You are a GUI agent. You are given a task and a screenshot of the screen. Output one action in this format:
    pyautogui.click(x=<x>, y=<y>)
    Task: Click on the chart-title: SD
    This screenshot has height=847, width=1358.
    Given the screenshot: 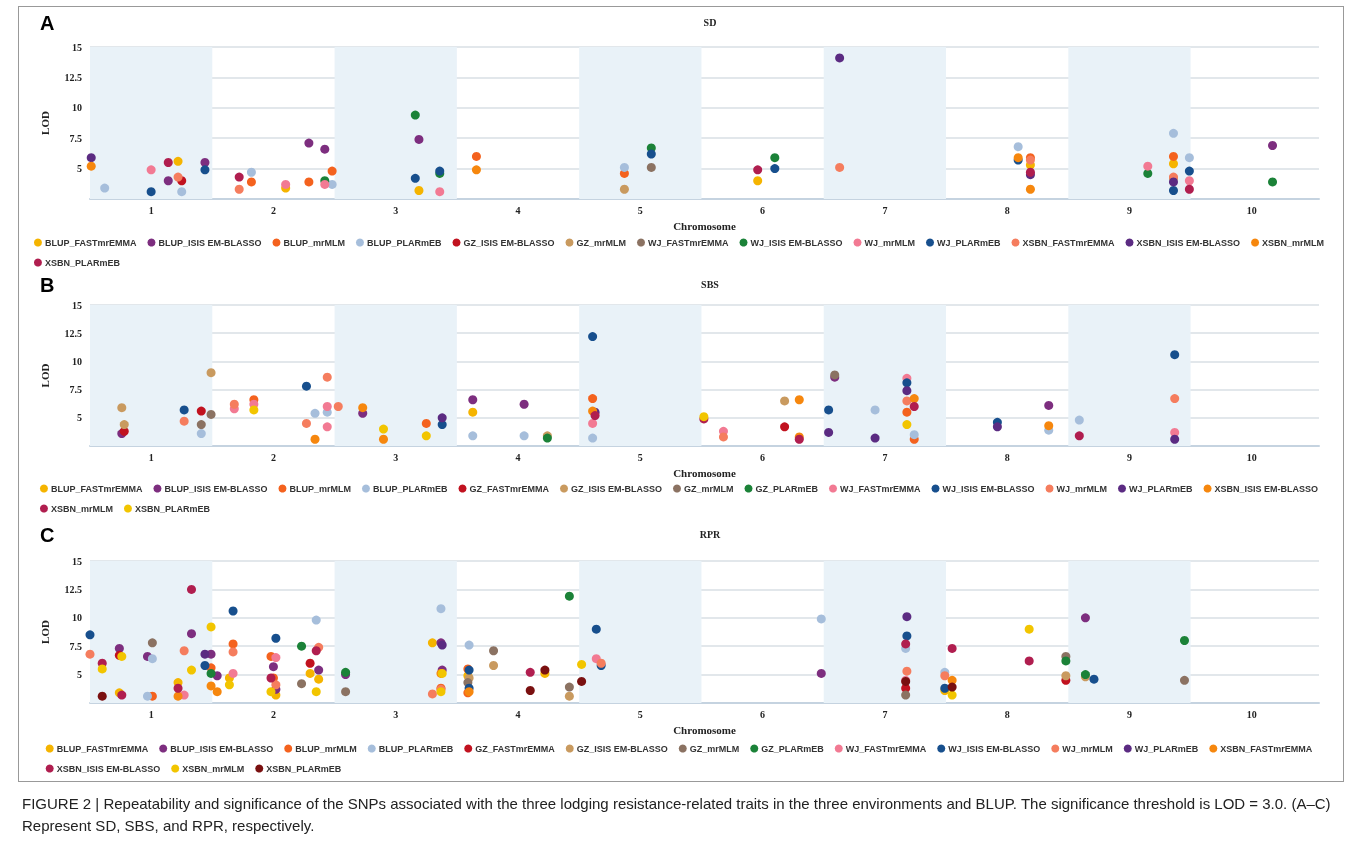 What is the action you would take?
    pyautogui.click(x=710, y=22)
    